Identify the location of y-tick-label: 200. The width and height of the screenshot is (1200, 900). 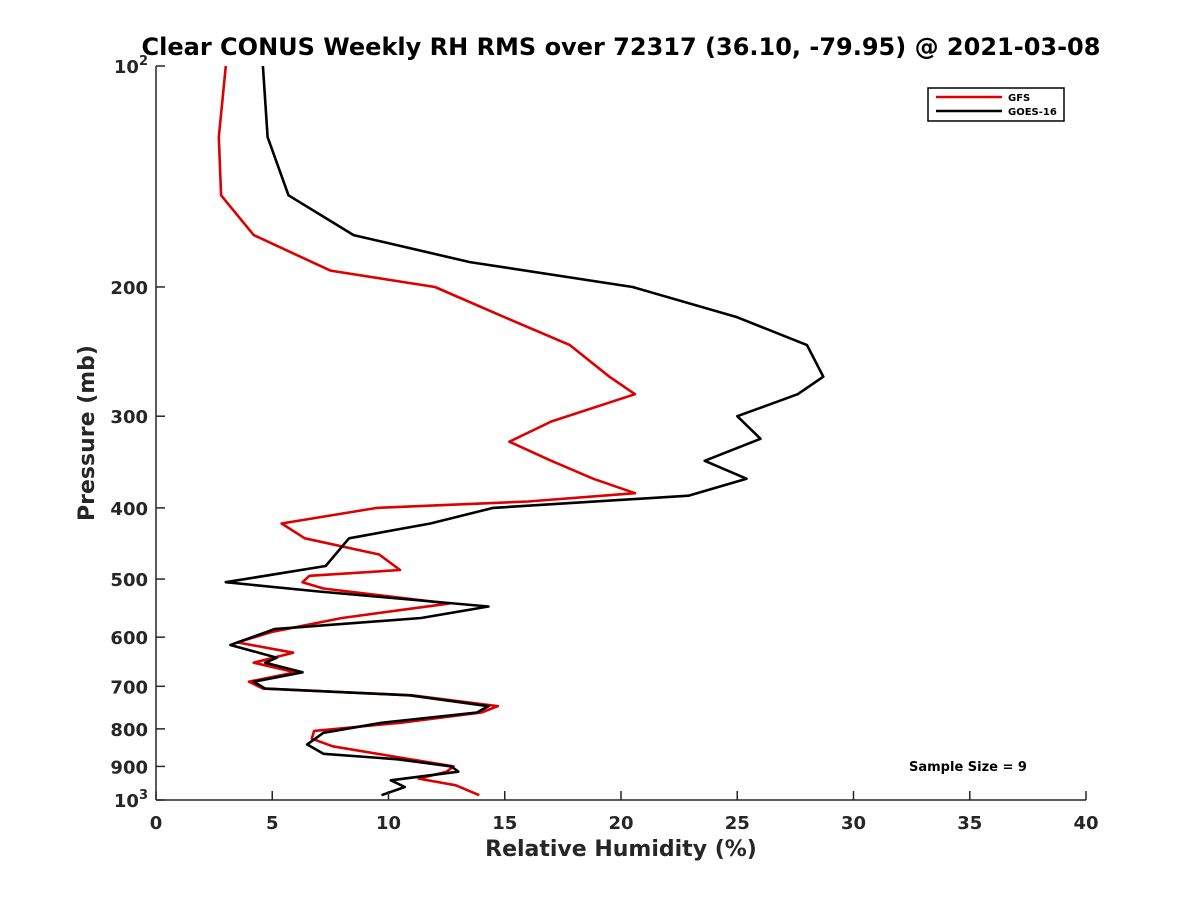
(129, 288).